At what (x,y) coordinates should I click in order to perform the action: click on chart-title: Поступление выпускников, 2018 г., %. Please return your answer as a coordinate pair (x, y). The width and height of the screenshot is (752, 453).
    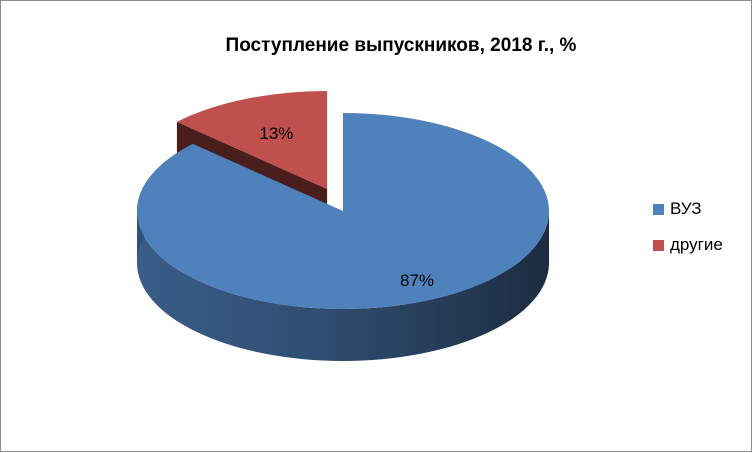
    Looking at the image, I should click on (401, 45).